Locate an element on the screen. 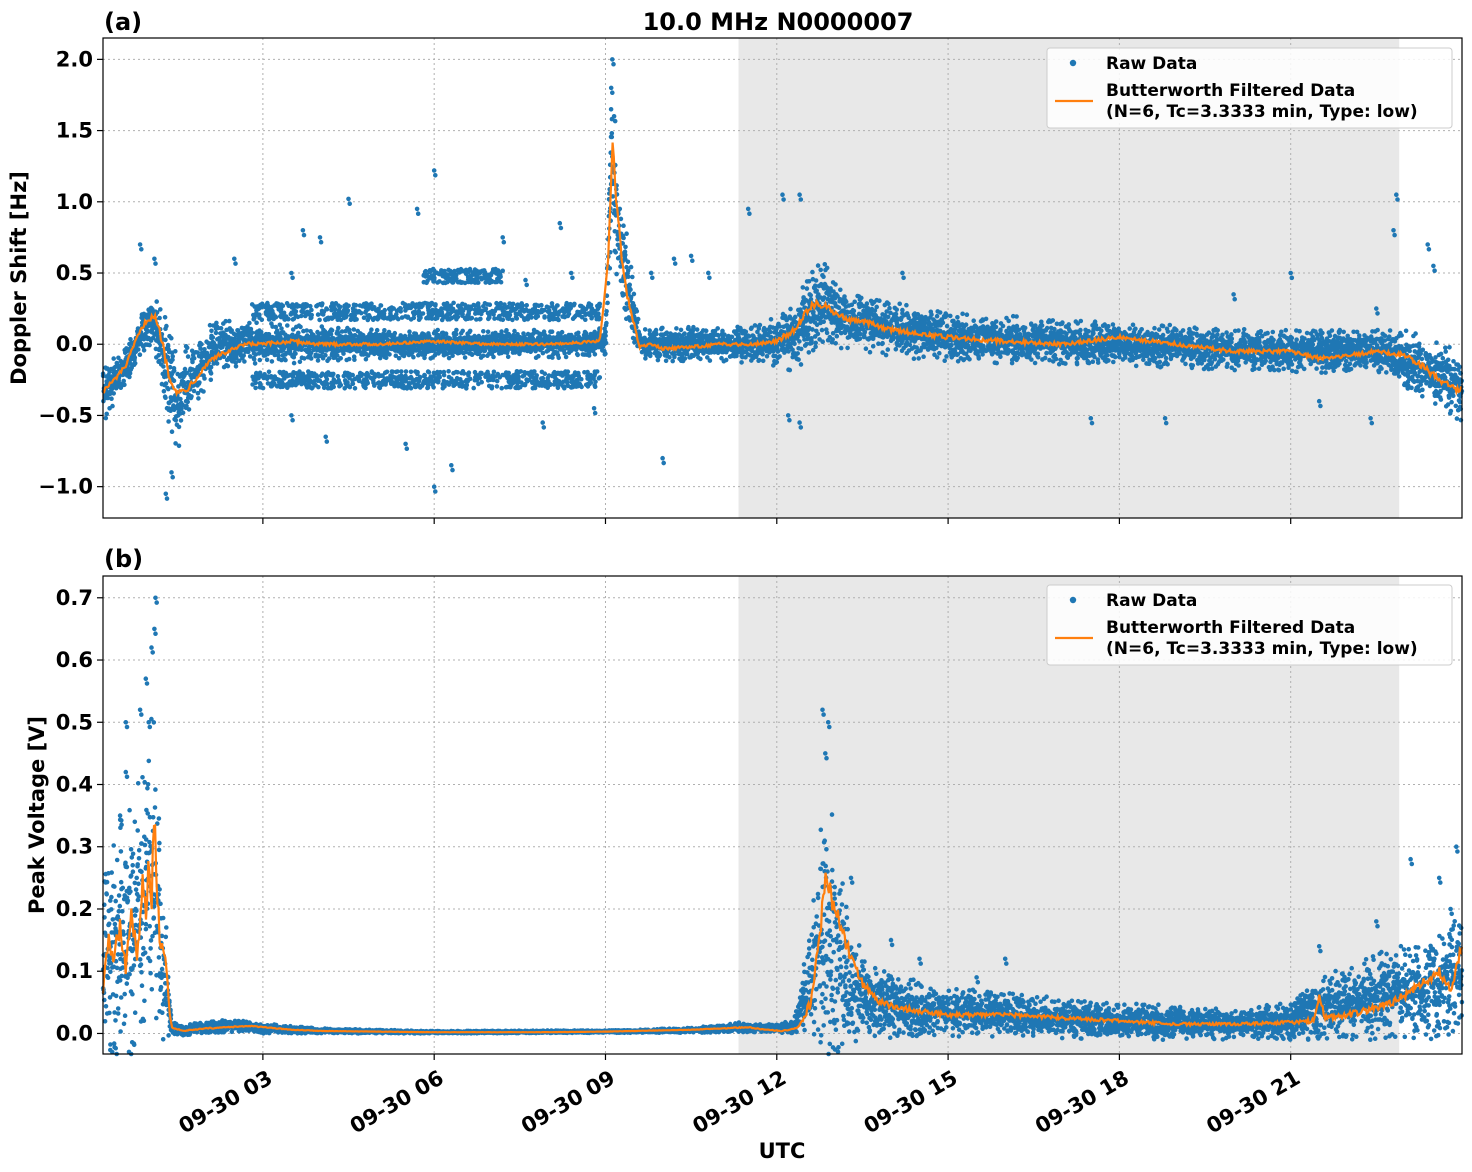 The height and width of the screenshot is (1172, 1472). panel-b-xtick-label: 09-30 18 is located at coordinates (1082, 1102).